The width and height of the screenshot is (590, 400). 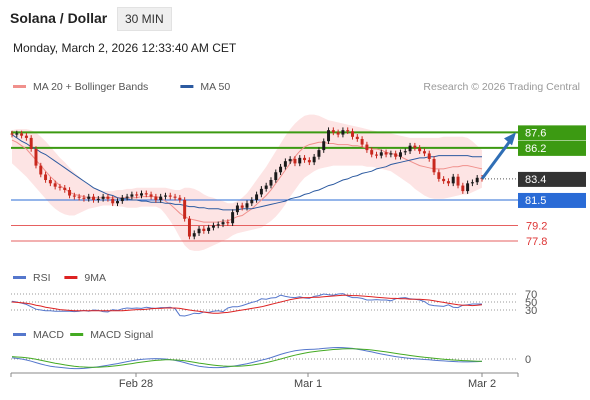 What do you see at coordinates (501, 87) in the screenshot?
I see `credit-text: Research © 2026 Trading Central` at bounding box center [501, 87].